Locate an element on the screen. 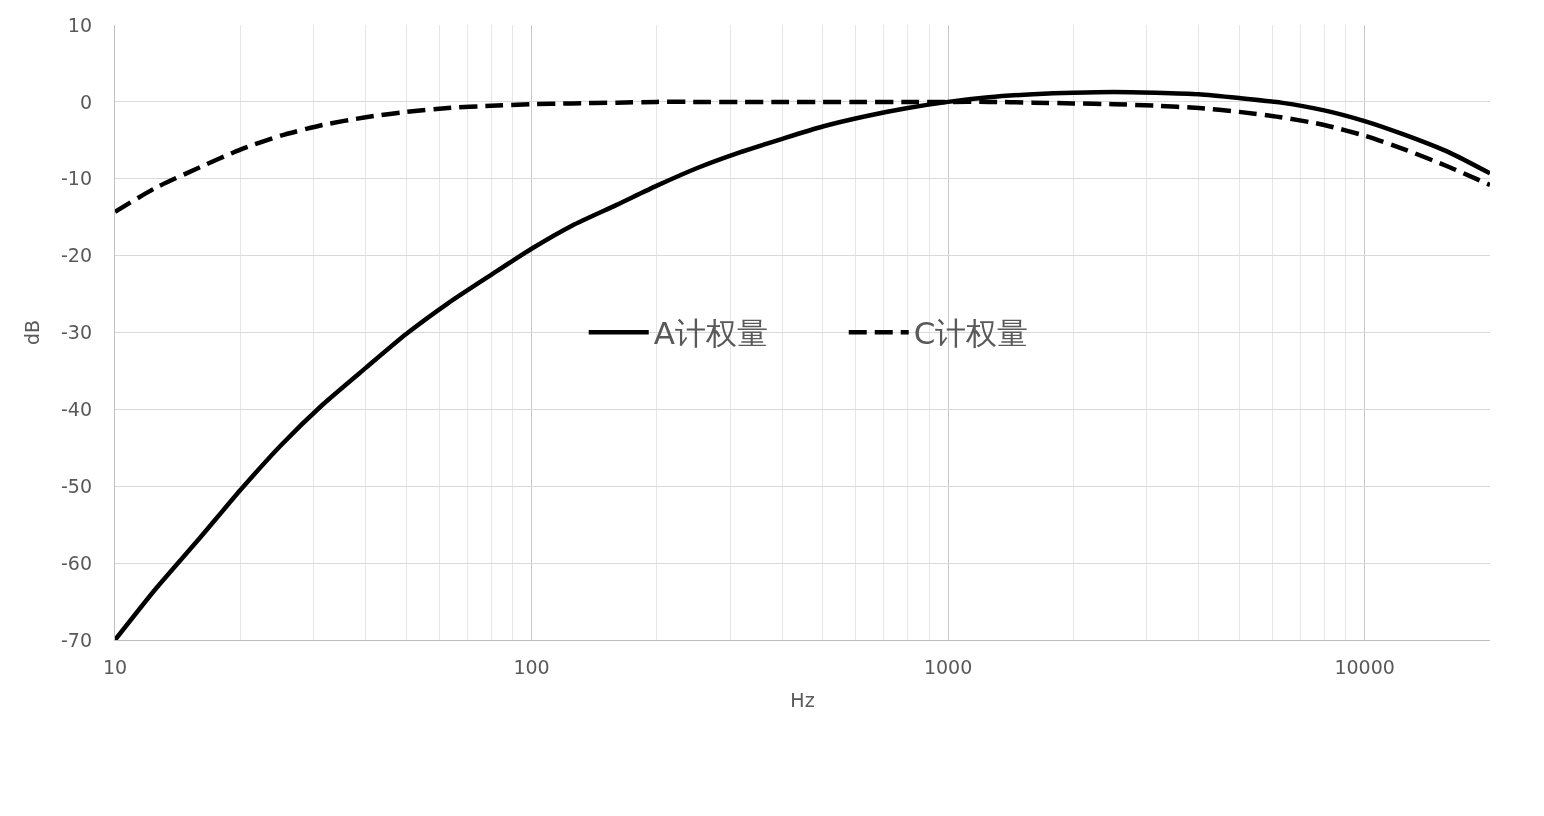  y-tick-label: -40 is located at coordinates (77, 409).